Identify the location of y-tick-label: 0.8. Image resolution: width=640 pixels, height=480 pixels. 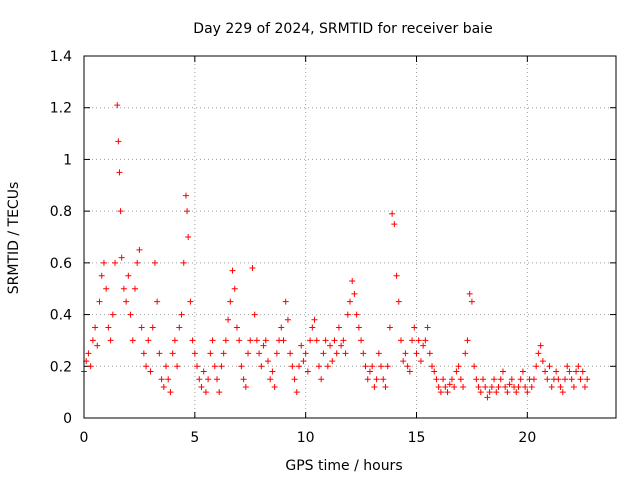
(61, 212).